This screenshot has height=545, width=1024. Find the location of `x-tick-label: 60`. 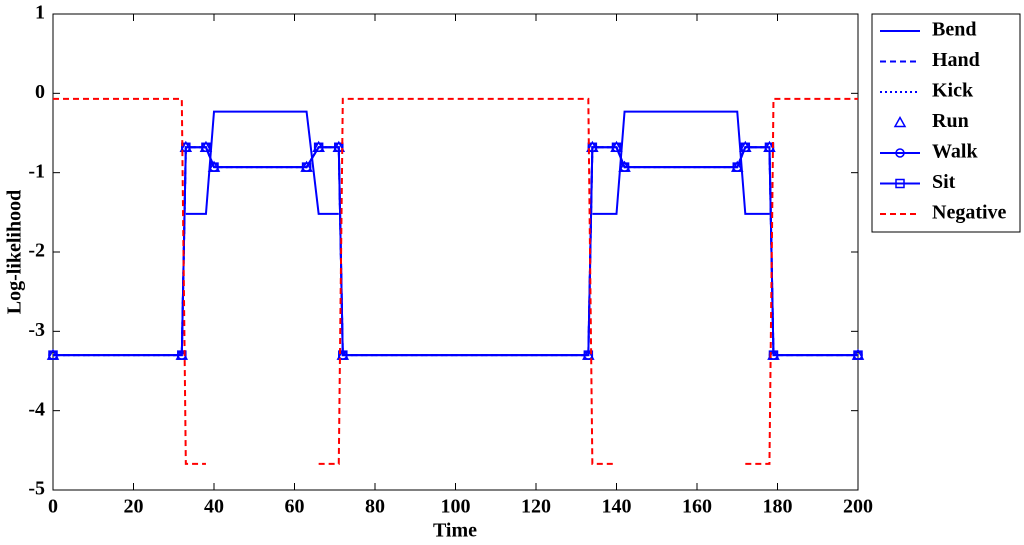

x-tick-label: 60 is located at coordinates (295, 507).